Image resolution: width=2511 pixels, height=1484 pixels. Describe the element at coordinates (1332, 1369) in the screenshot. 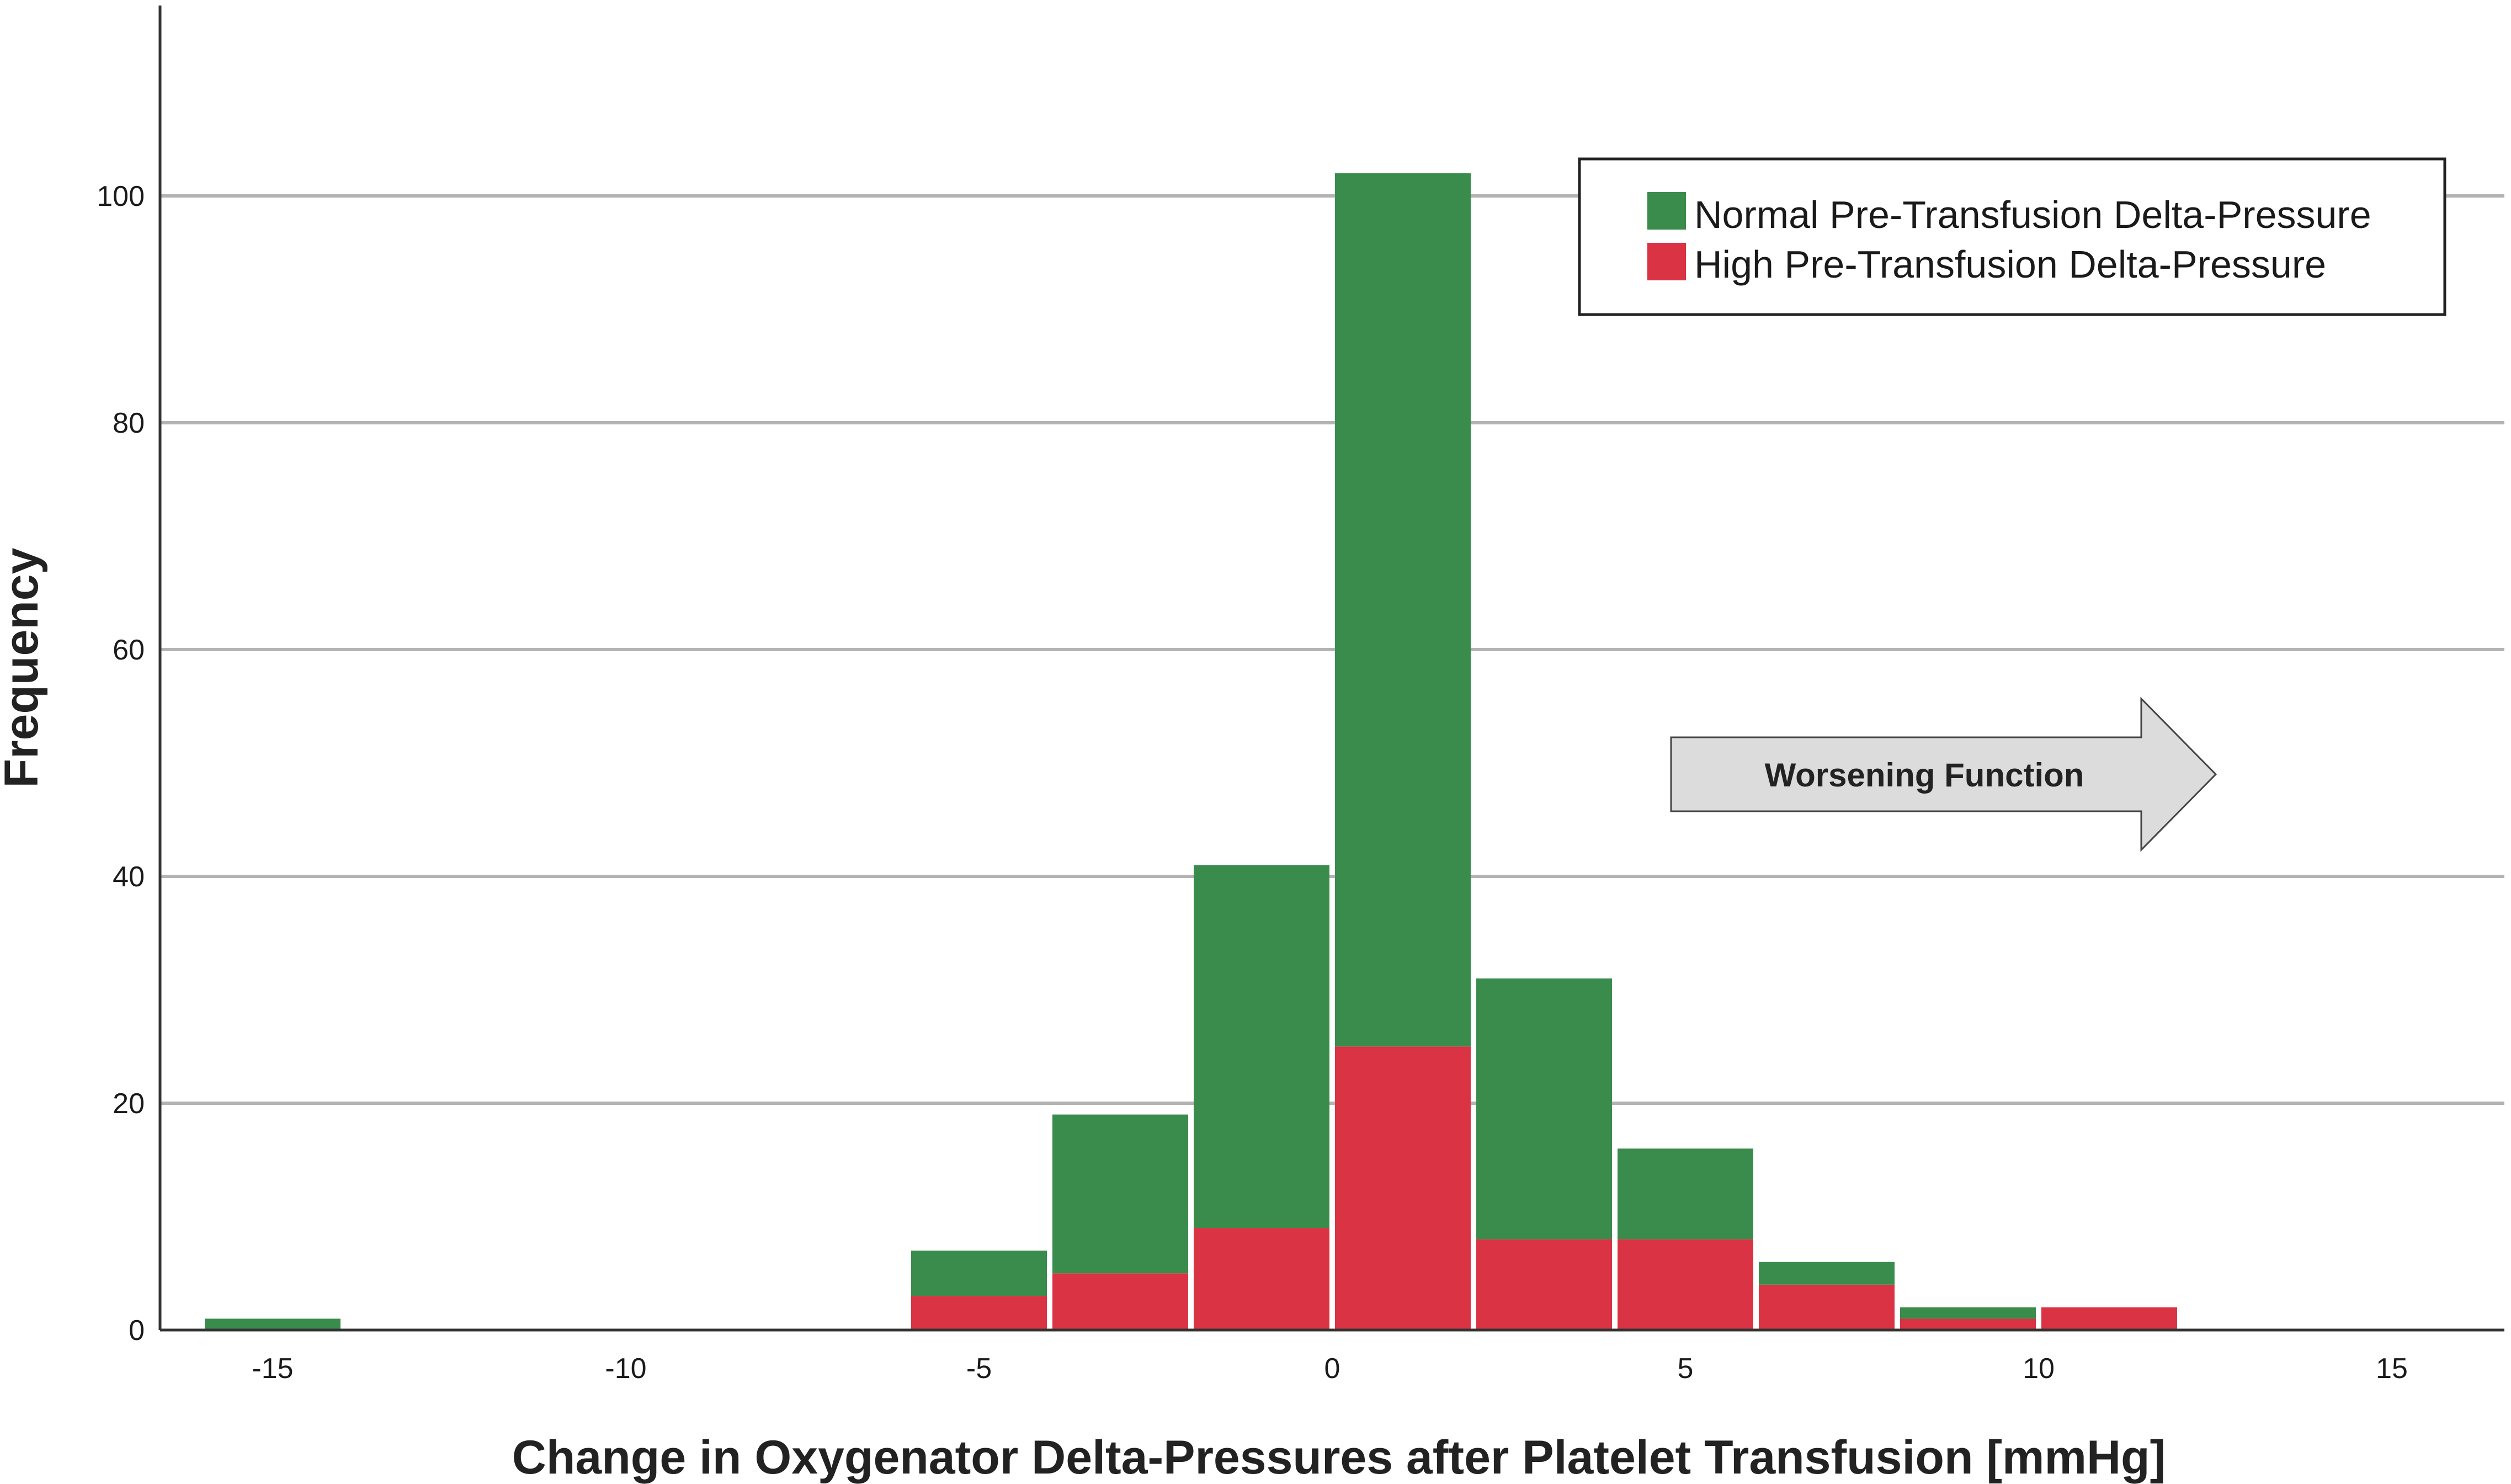

I see `x-tick-label-3: 0` at that location.